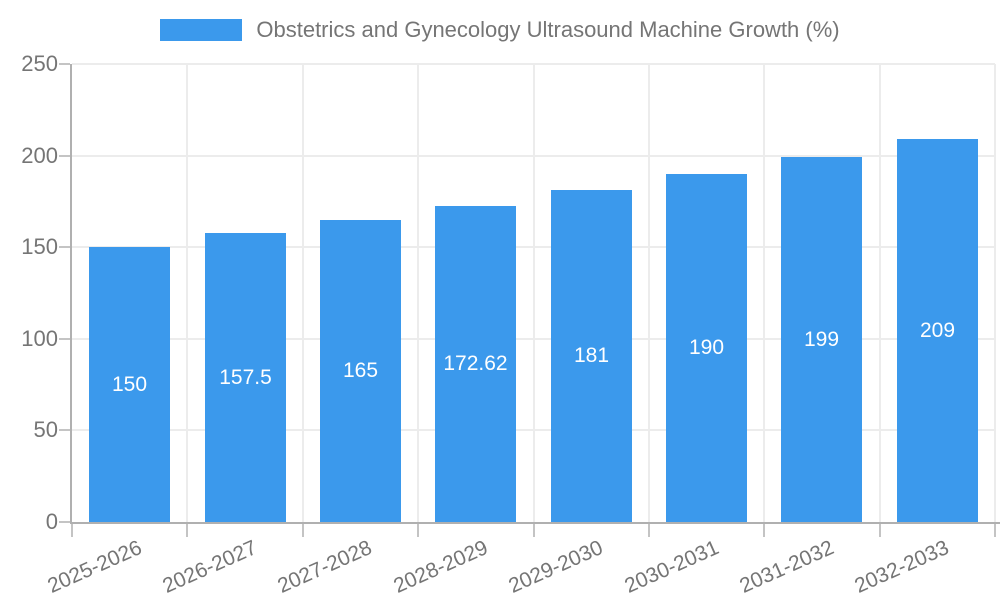 This screenshot has height=600, width=1000. I want to click on x-tick-label: 2031-2032, so click(787, 567).